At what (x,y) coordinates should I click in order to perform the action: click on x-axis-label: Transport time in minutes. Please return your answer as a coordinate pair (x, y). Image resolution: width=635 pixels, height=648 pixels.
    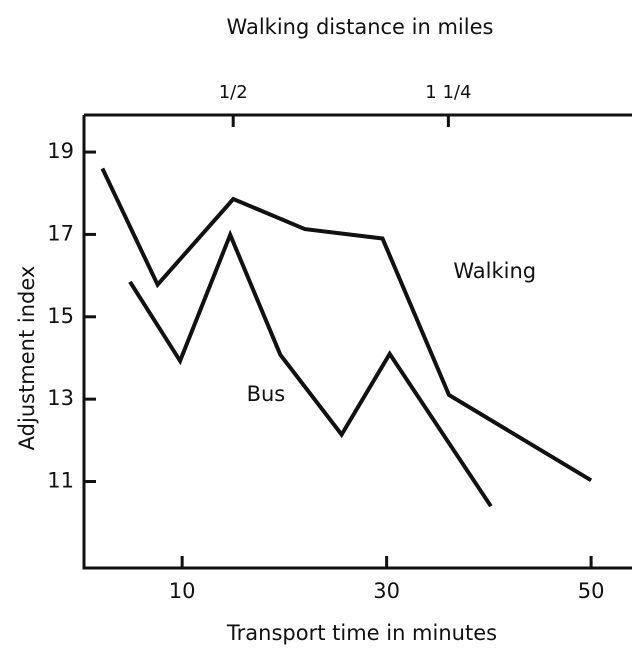
    Looking at the image, I should click on (361, 633).